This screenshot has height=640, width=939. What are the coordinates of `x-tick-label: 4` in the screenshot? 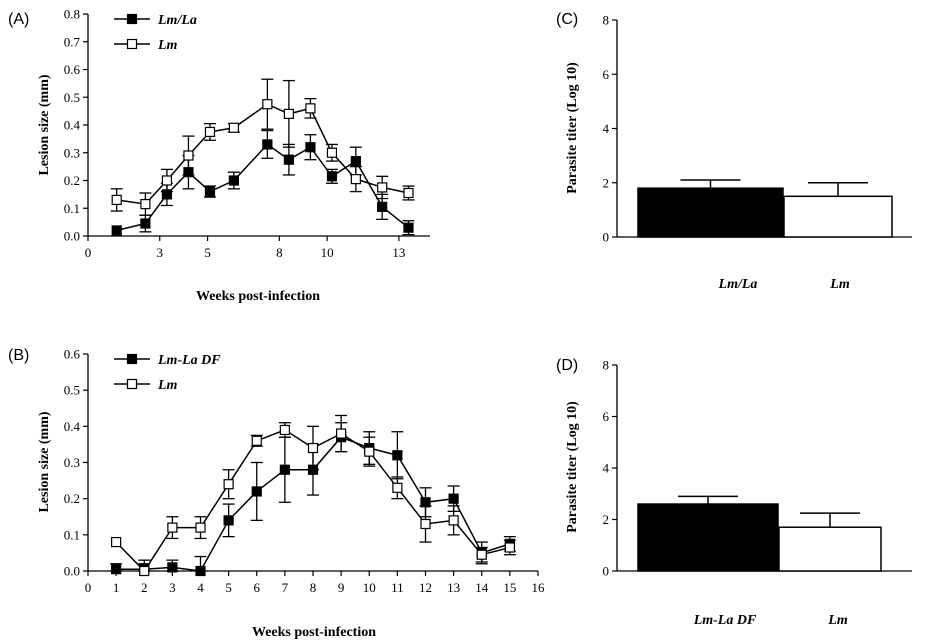 It's located at (200, 587).